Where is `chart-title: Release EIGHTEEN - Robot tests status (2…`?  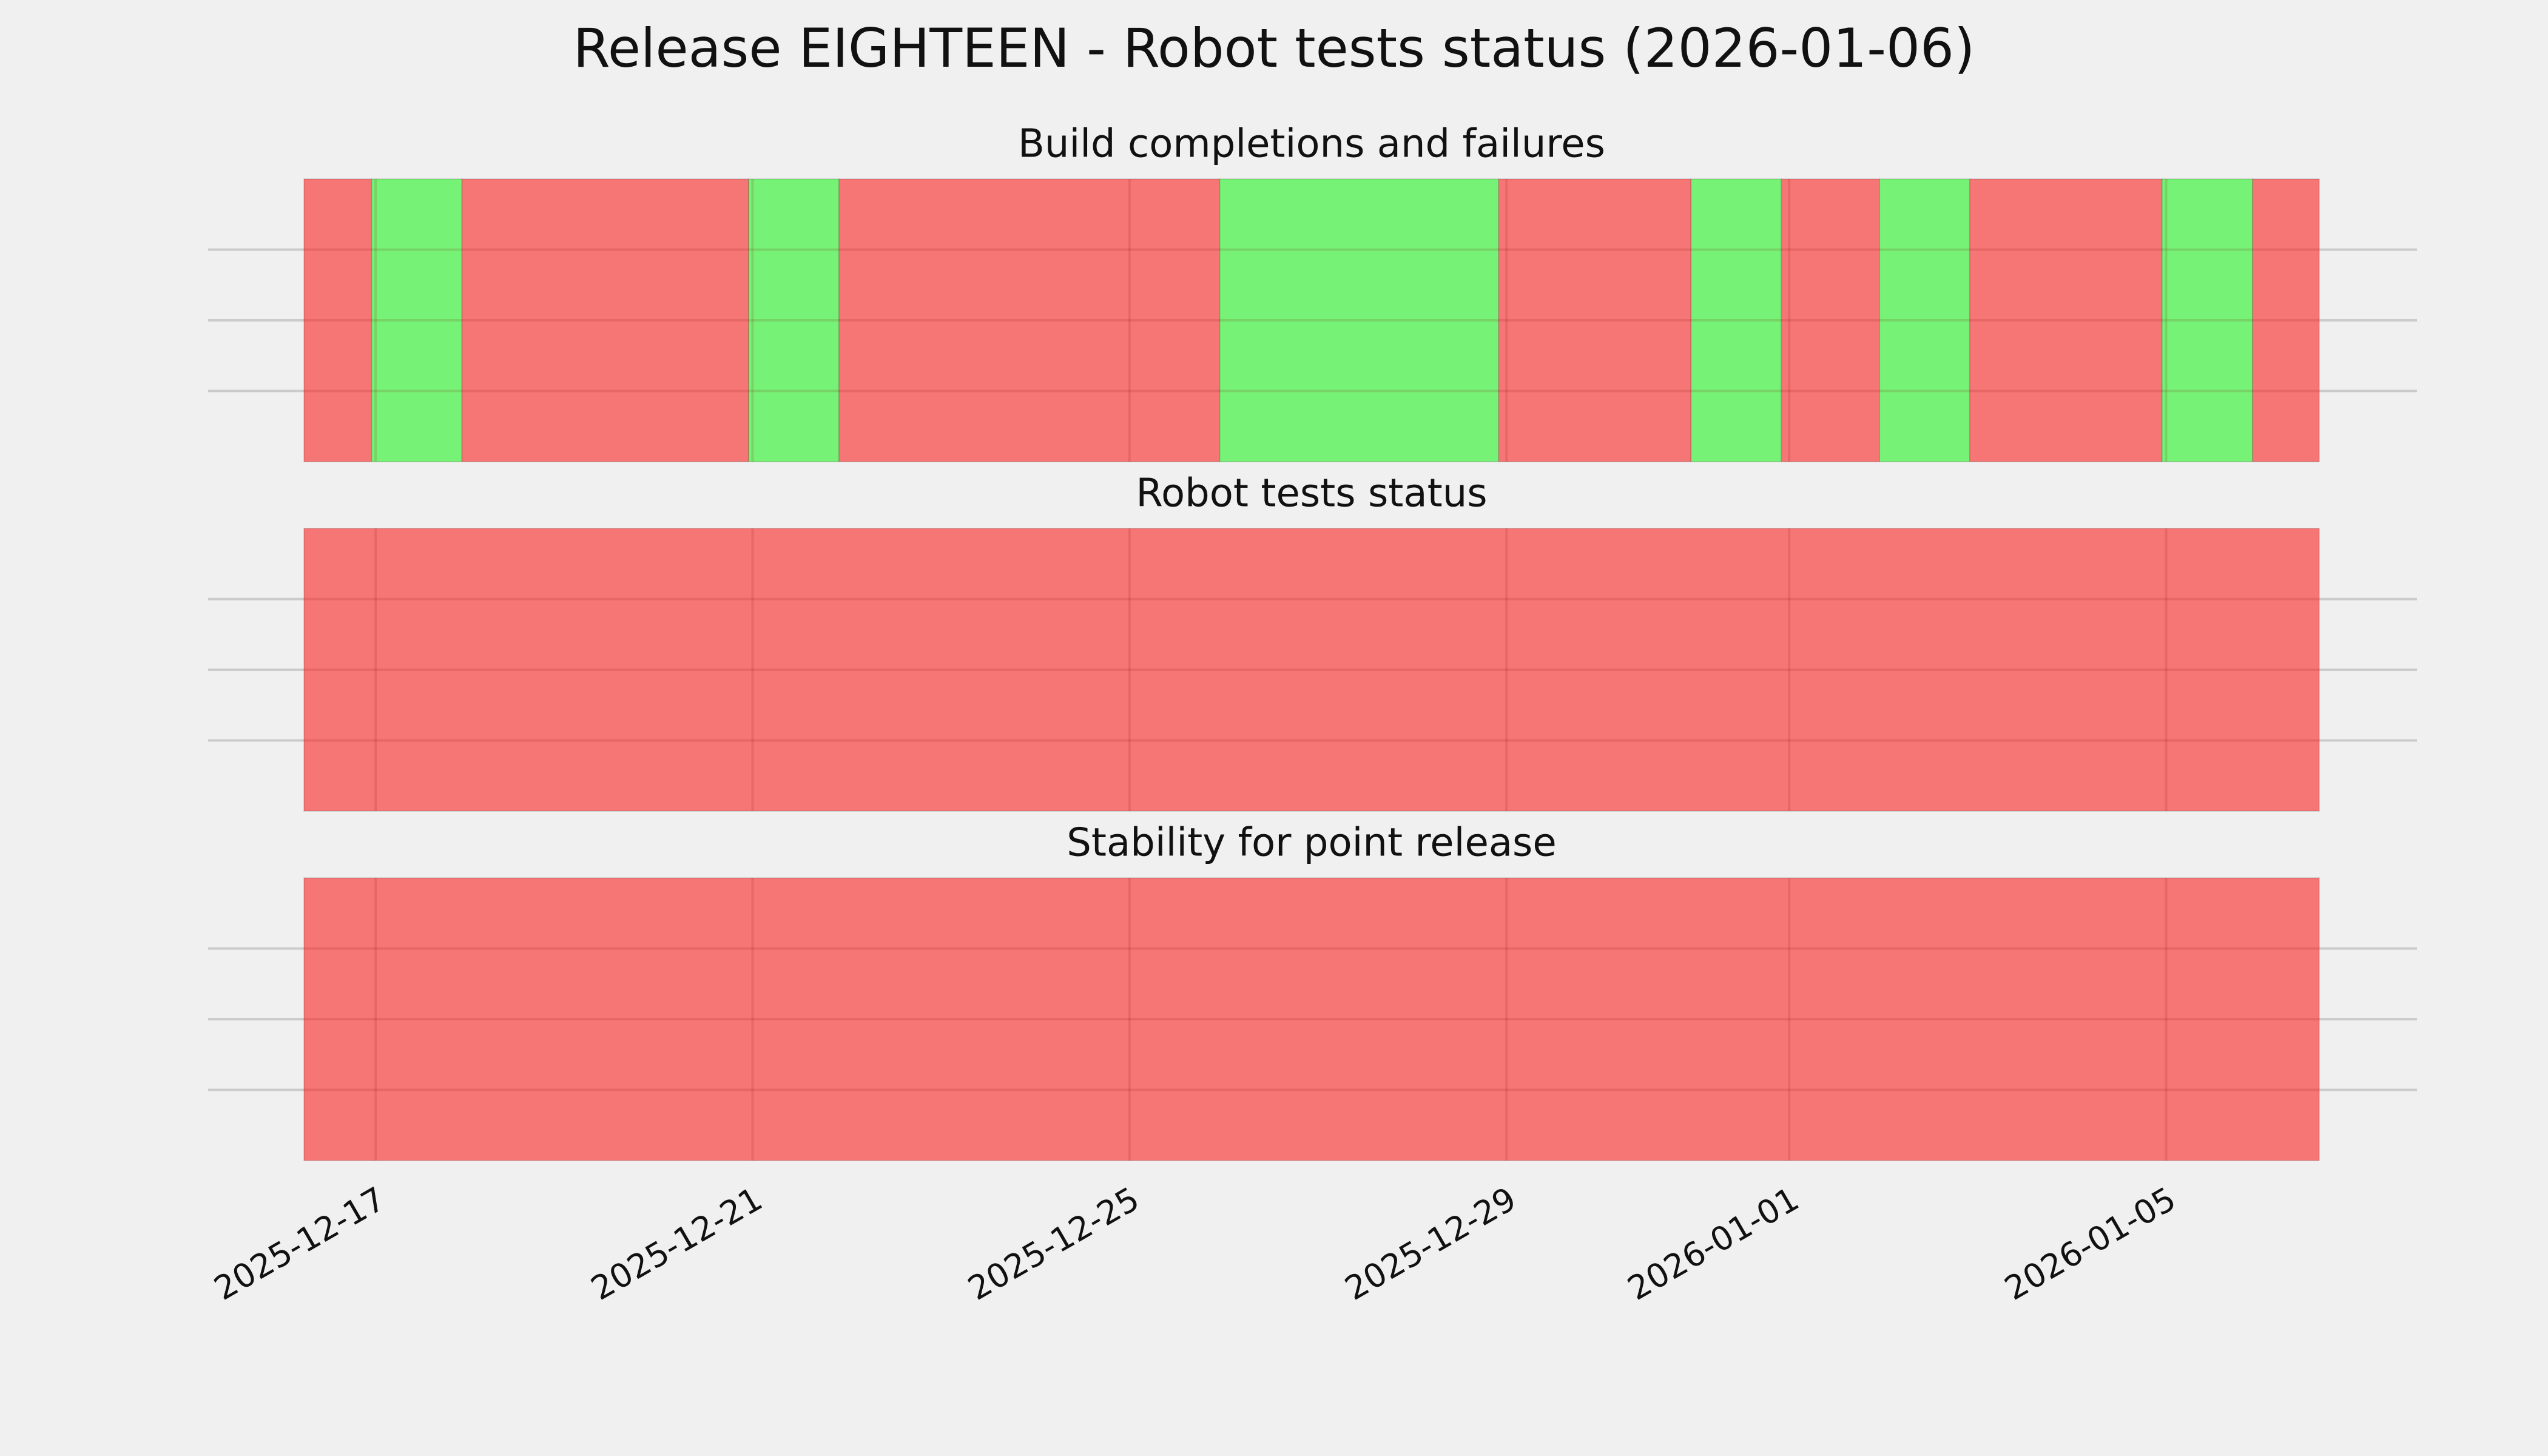
chart-title: Release EIGHTEEN - Robot tests status (2… is located at coordinates (1274, 48).